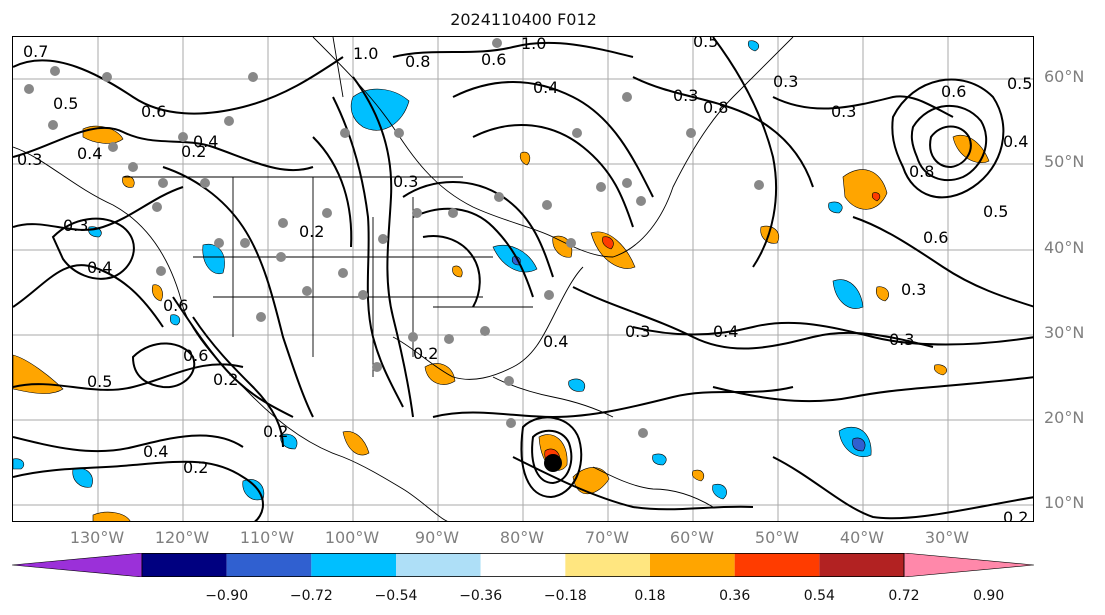 Image resolution: width=1105 pixels, height=615 pixels. I want to click on colorbar-tick-label: −0.54, so click(396, 596).